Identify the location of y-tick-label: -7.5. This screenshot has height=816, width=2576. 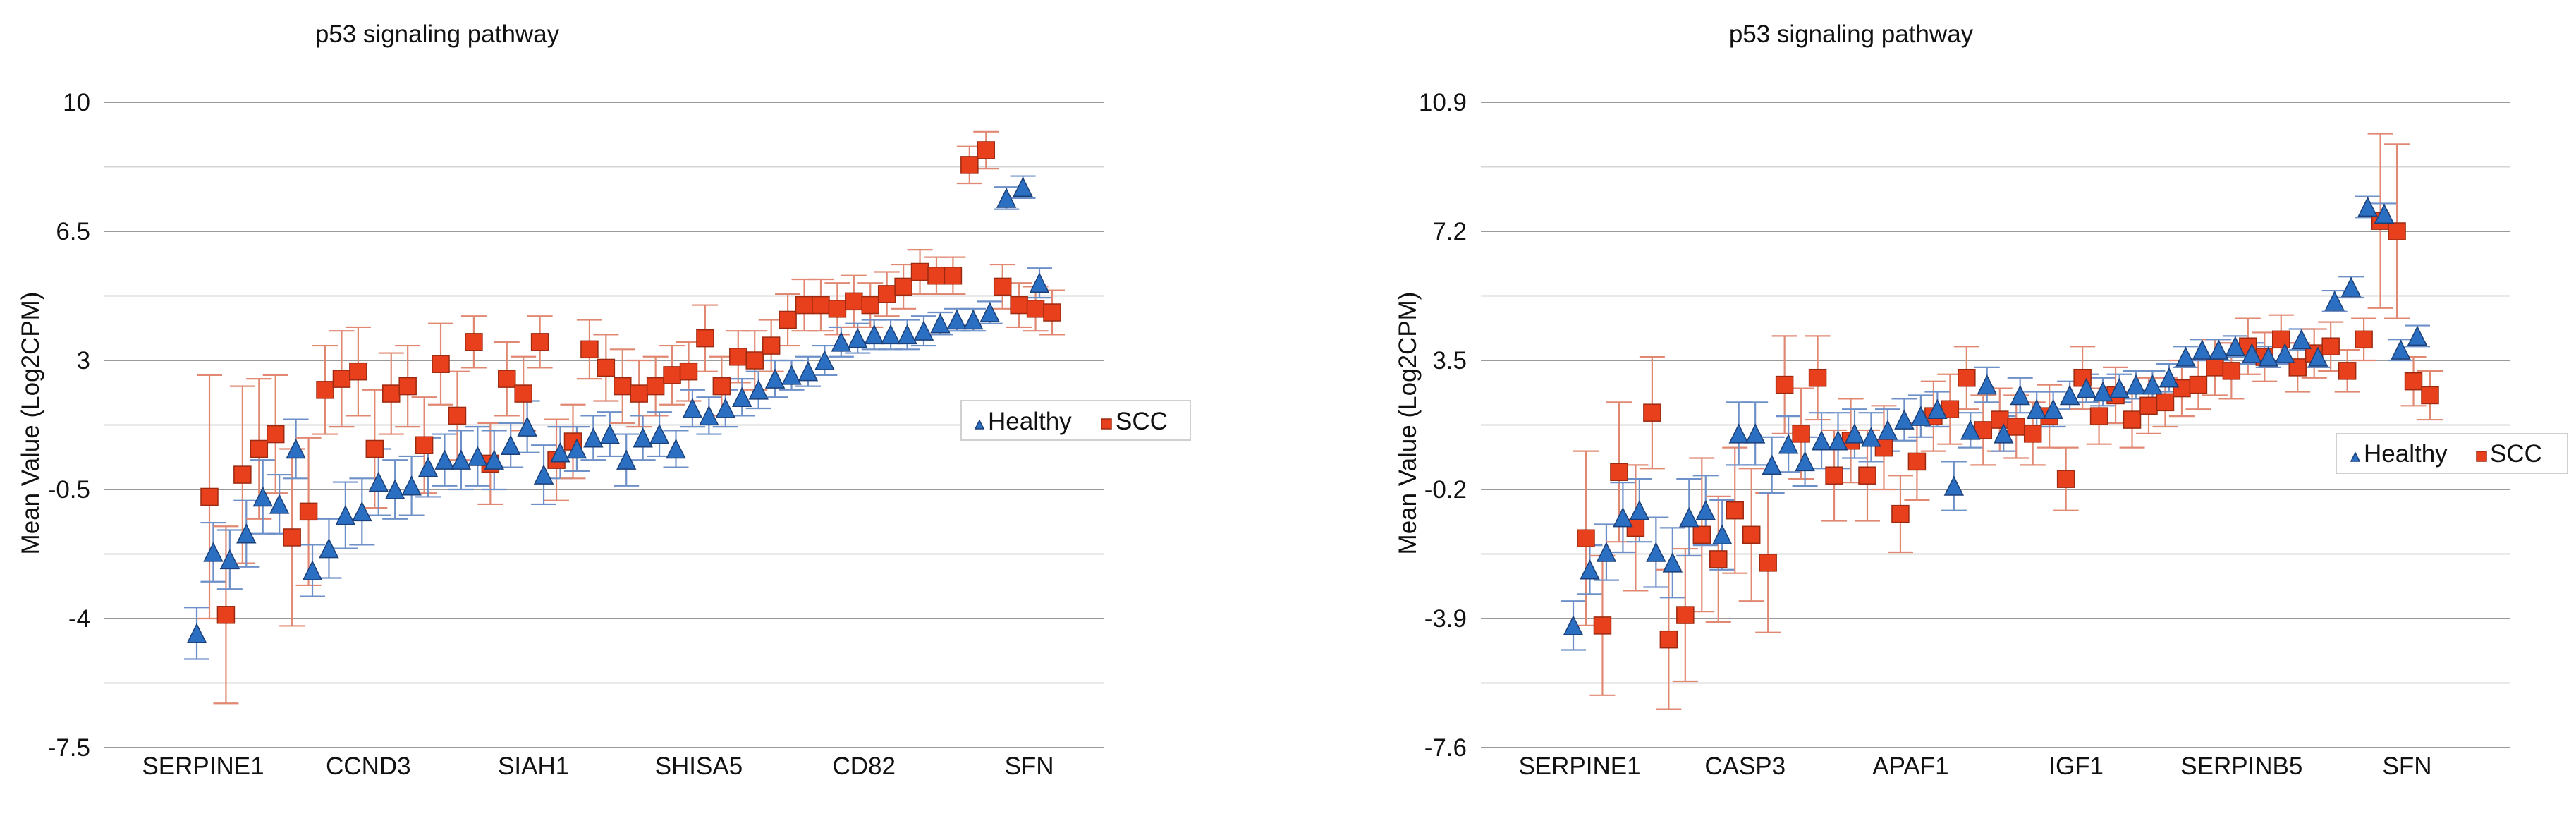
(69, 748).